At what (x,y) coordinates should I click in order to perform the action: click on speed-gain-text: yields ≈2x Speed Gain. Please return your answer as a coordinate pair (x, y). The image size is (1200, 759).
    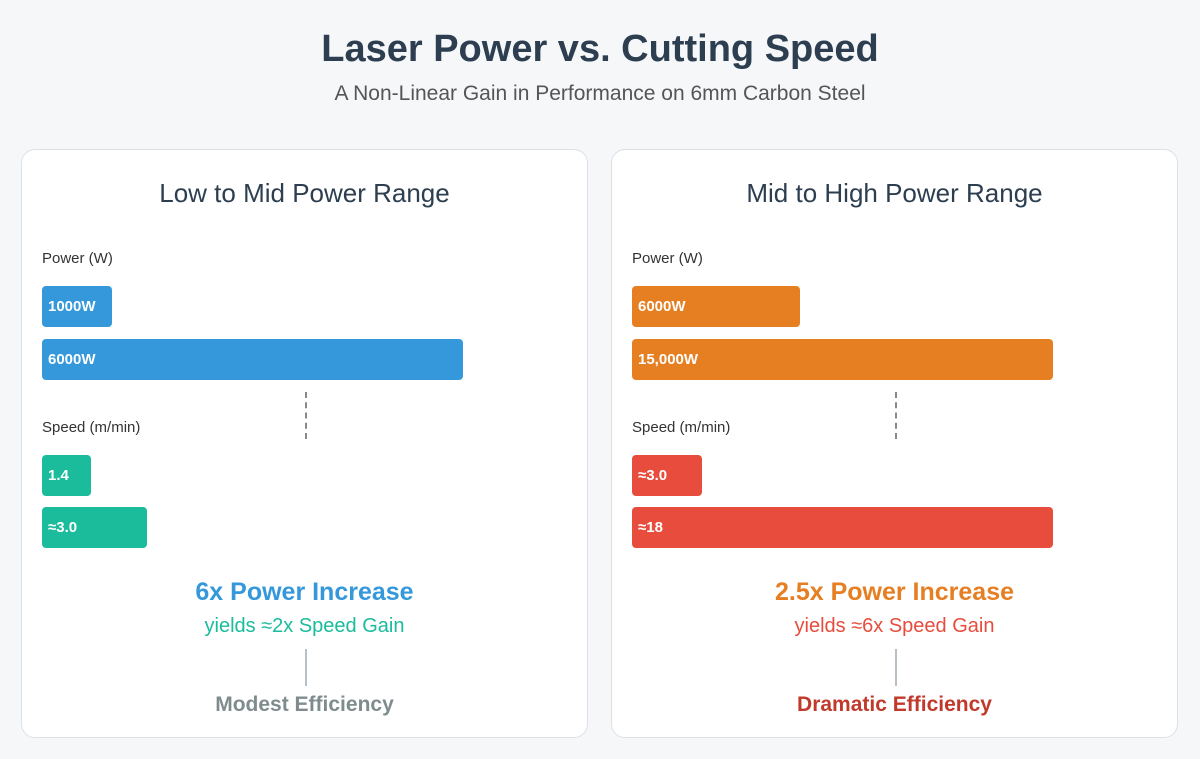
    Looking at the image, I should click on (304, 626).